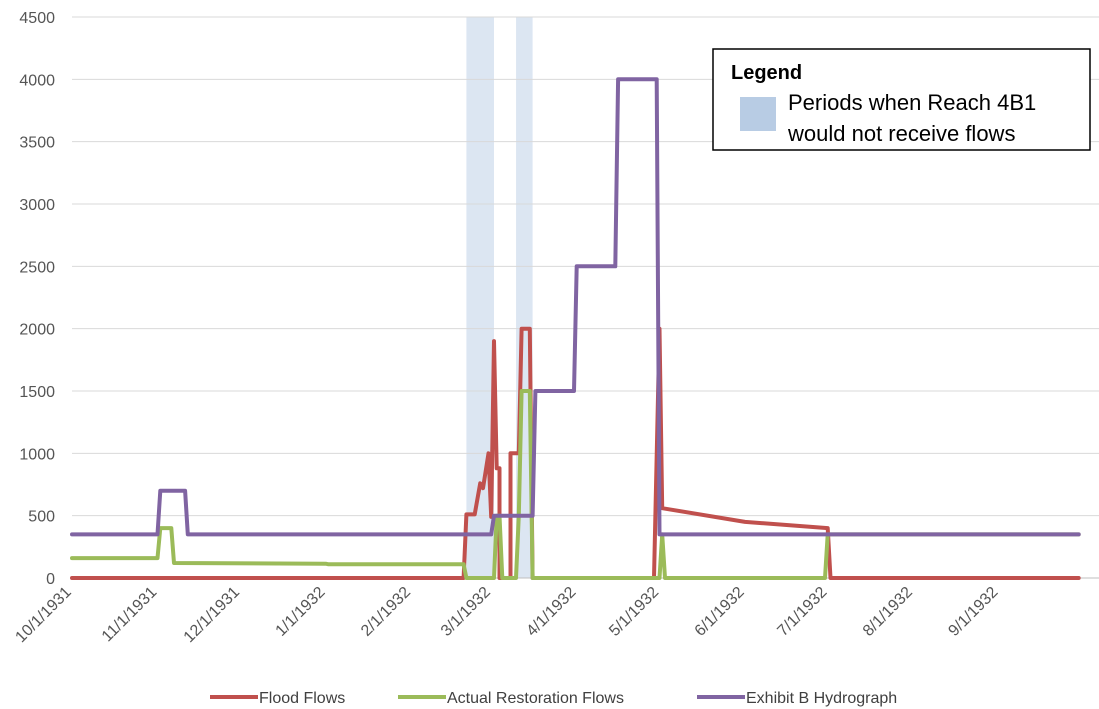 This screenshot has width=1099, height=709. What do you see at coordinates (720, 612) in the screenshot?
I see `x-tick-label: 6/1/1932` at bounding box center [720, 612].